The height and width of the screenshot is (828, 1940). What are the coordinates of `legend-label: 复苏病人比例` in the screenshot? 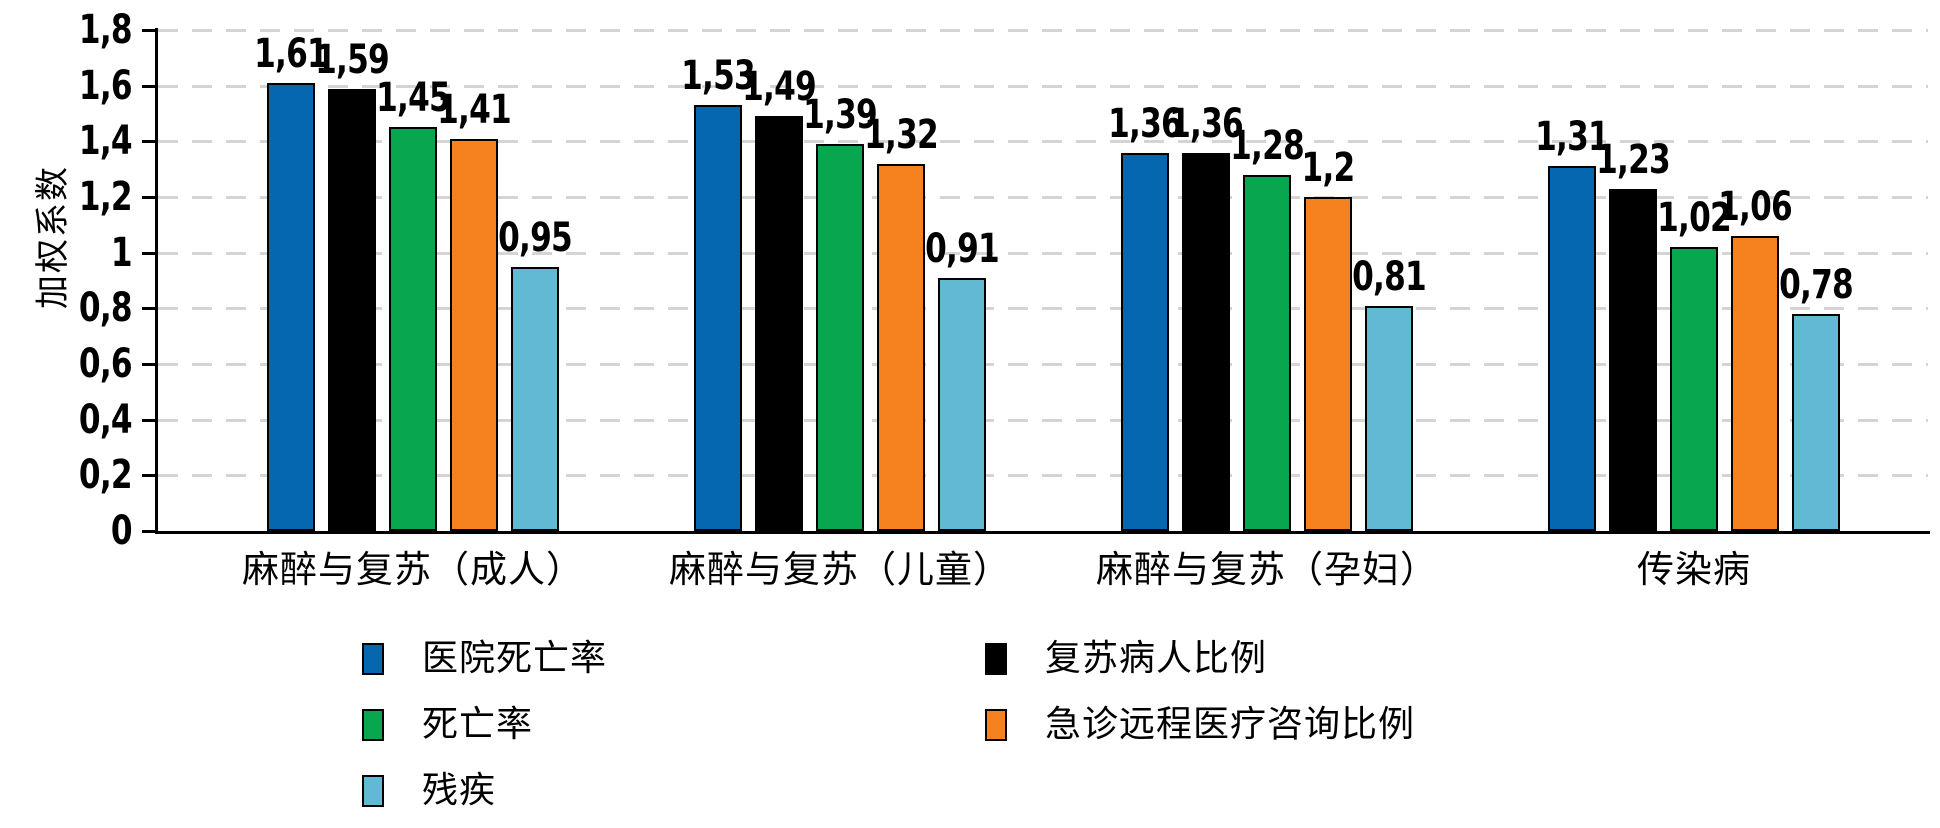 It's located at (1156, 658).